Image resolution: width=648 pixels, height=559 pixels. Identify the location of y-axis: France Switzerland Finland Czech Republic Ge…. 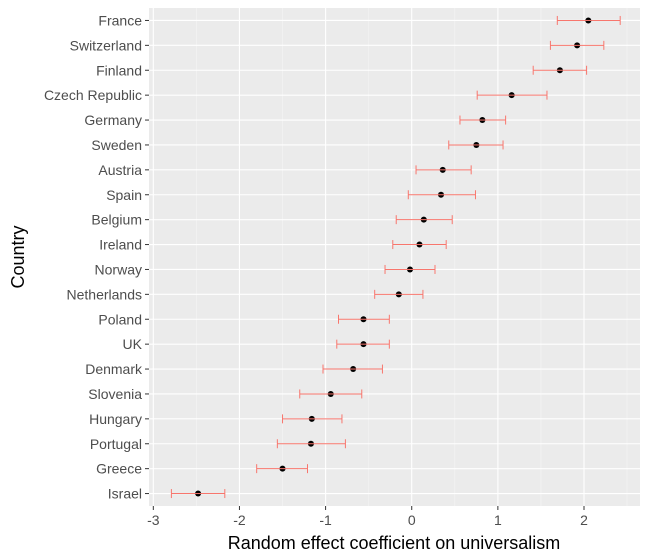
(96, 257).